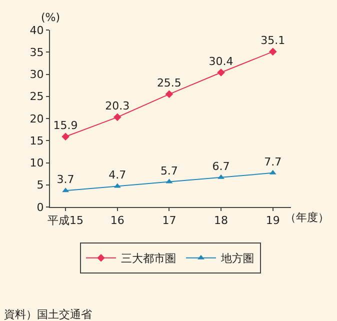  What do you see at coordinates (65, 179) in the screenshot?
I see `data-label: 3.7` at bounding box center [65, 179].